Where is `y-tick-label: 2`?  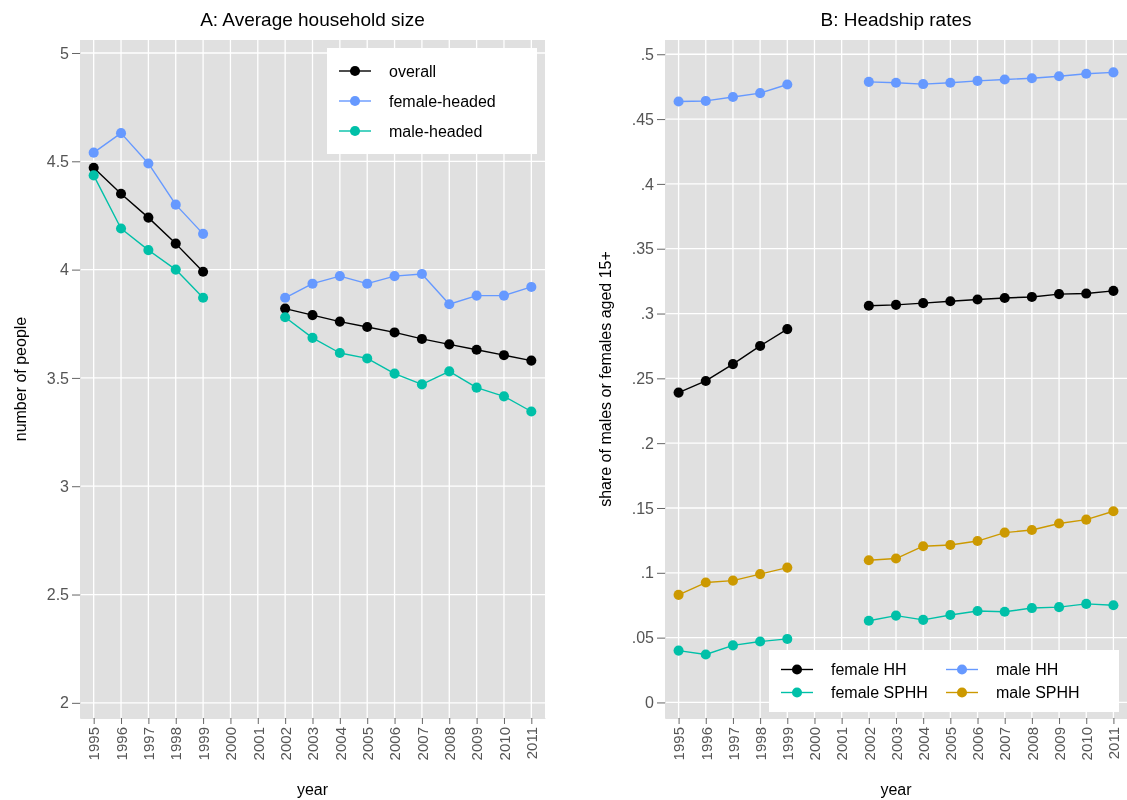
y-tick-label: 2 is located at coordinates (65, 703).